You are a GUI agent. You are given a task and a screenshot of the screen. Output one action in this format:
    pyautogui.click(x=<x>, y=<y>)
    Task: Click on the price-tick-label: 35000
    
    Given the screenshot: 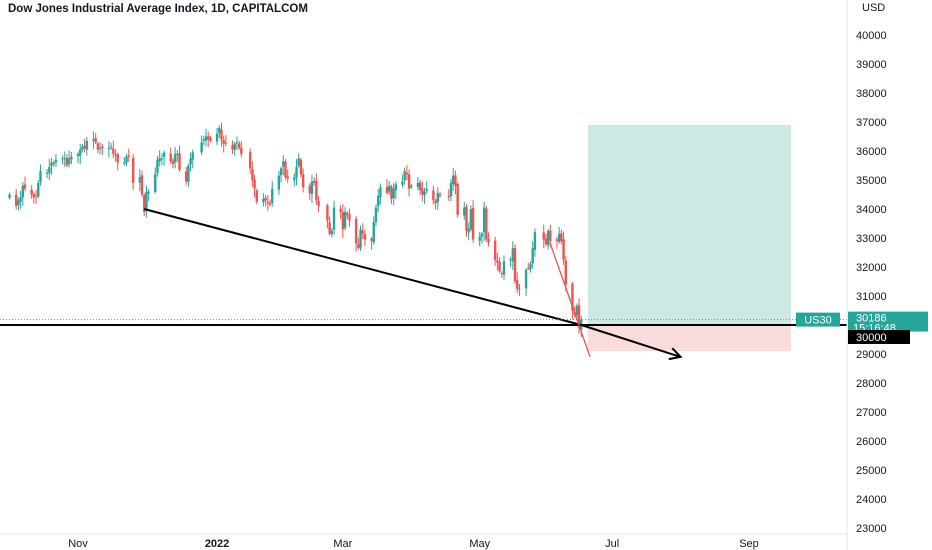 What is the action you would take?
    pyautogui.click(x=871, y=181)
    